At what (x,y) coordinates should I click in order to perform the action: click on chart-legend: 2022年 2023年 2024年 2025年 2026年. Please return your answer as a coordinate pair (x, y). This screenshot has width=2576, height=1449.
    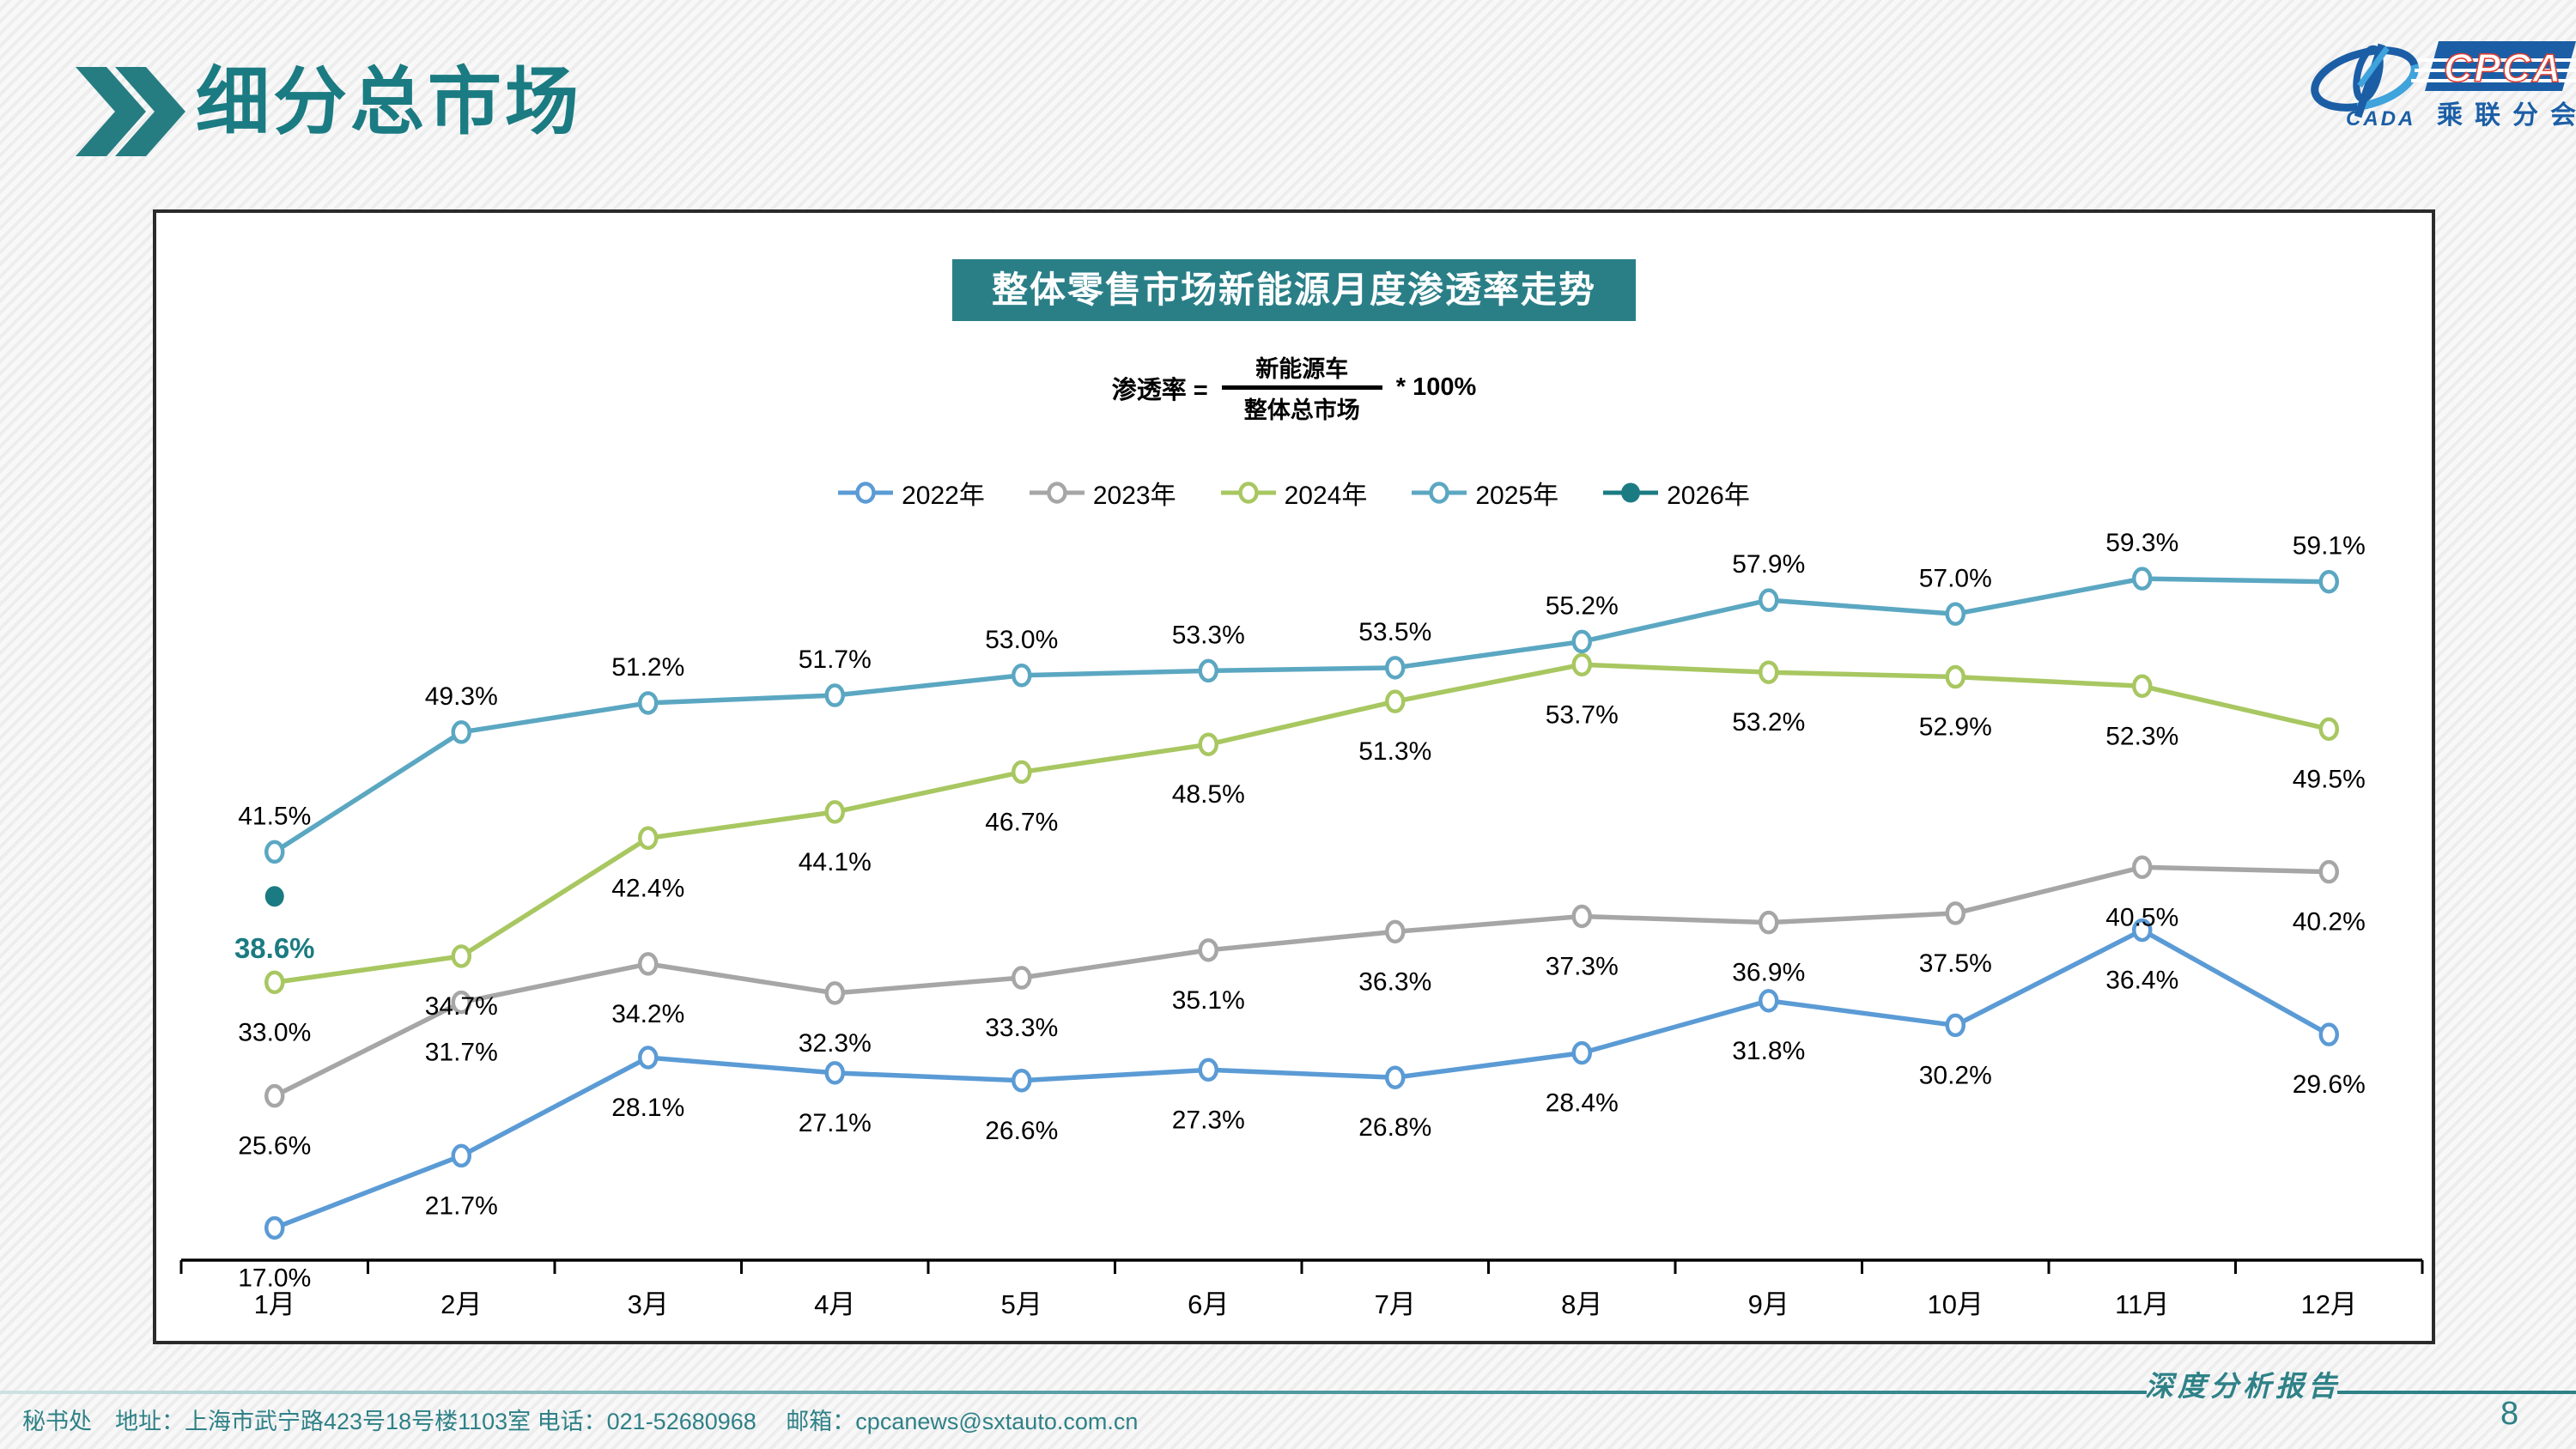
    Looking at the image, I should click on (1294, 493).